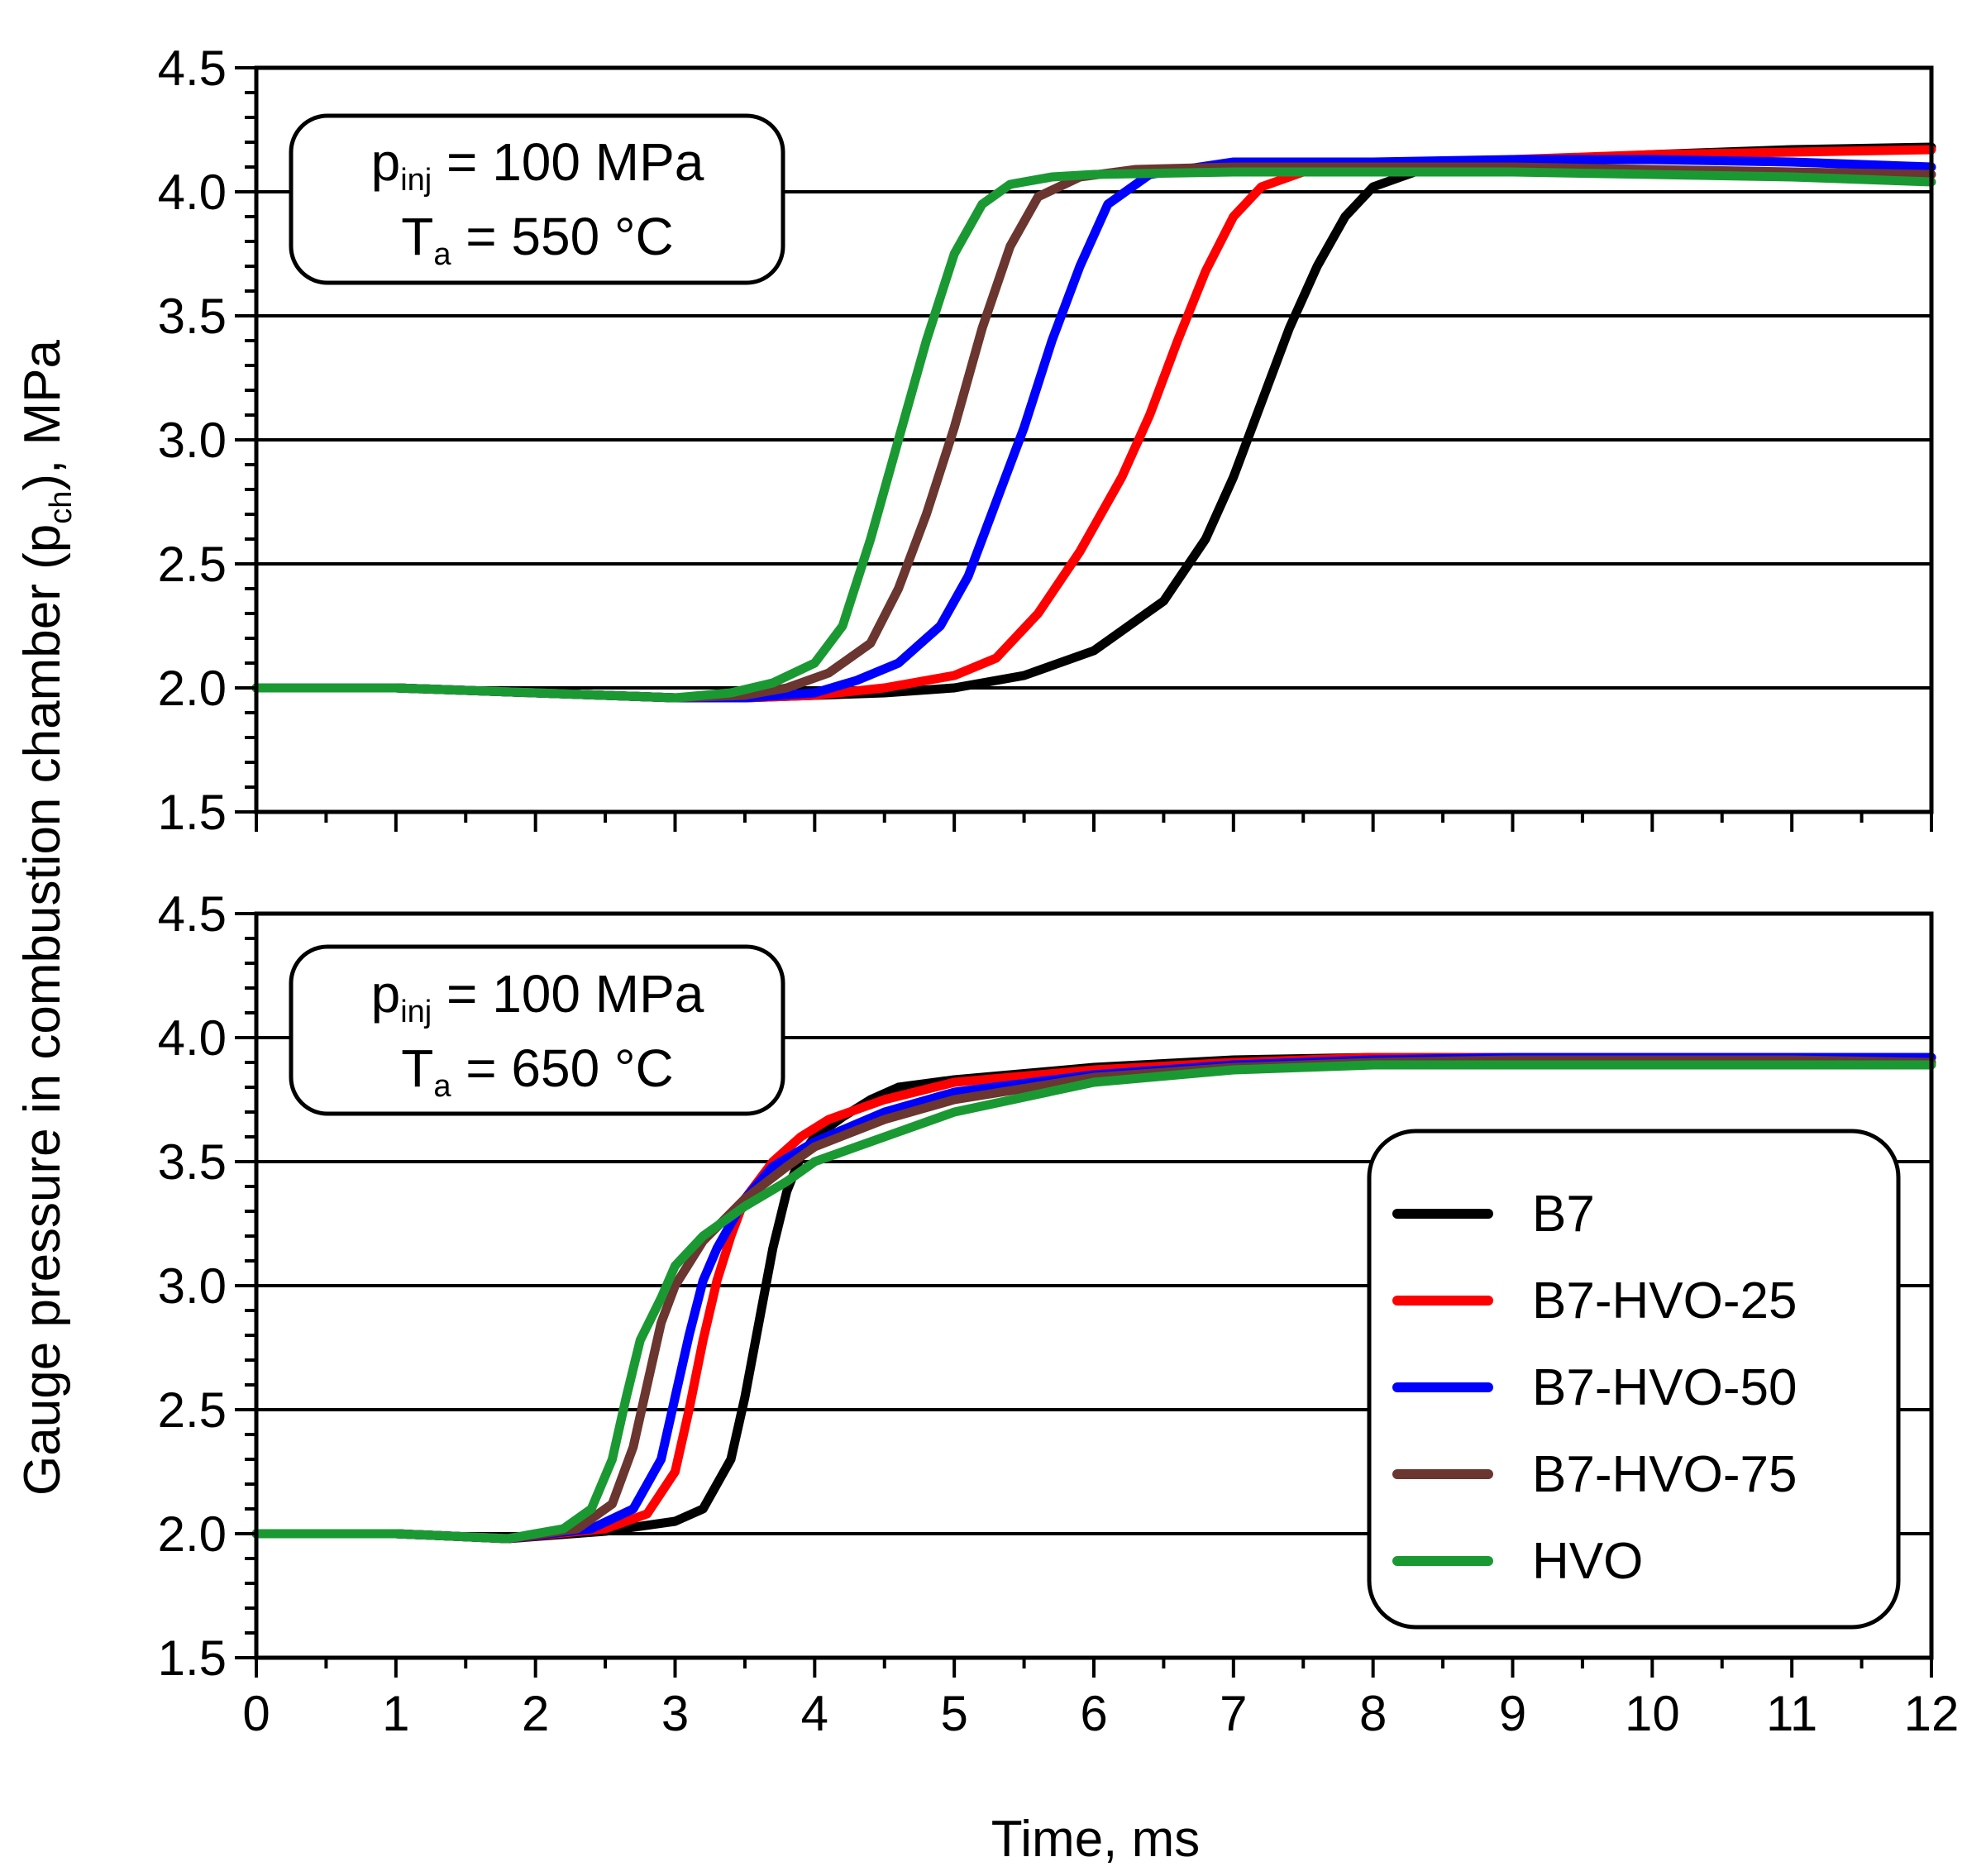  What do you see at coordinates (192, 1534) in the screenshot?
I see `bottom-ytick-label: 2.0` at bounding box center [192, 1534].